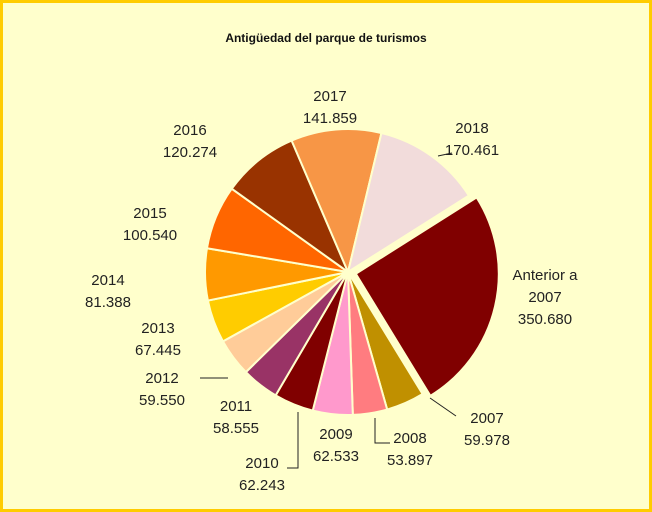  What do you see at coordinates (336, 456) in the screenshot?
I see `label-text: 62.533` at bounding box center [336, 456].